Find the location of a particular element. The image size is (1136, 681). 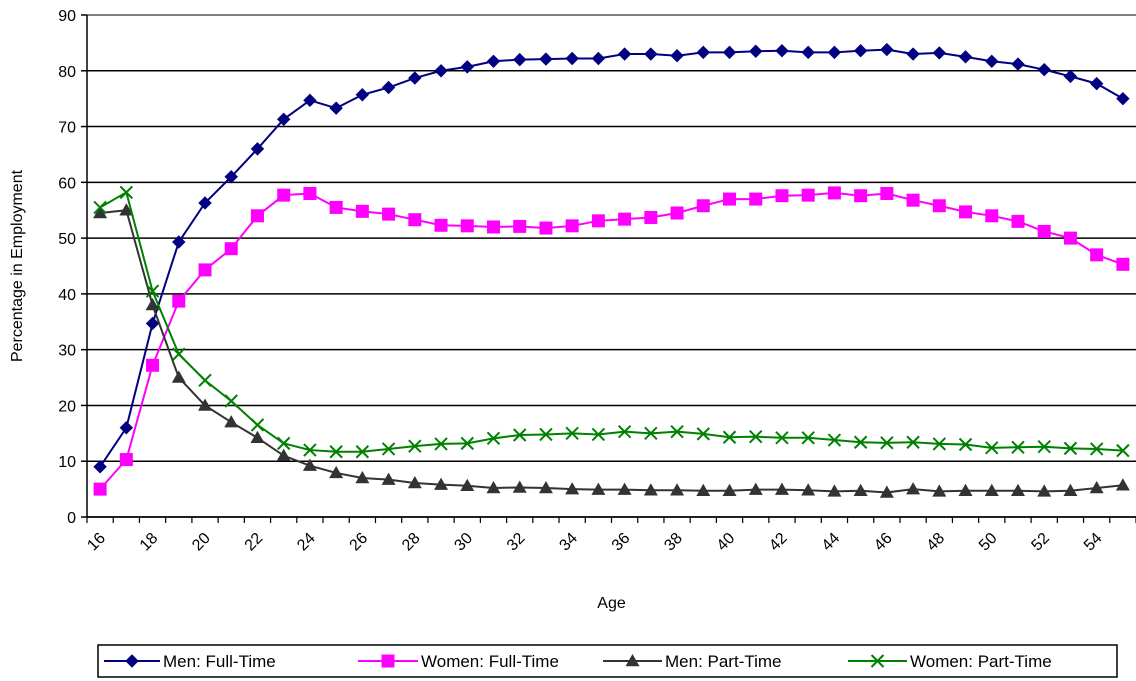

legend-marker is located at coordinates (877, 661).